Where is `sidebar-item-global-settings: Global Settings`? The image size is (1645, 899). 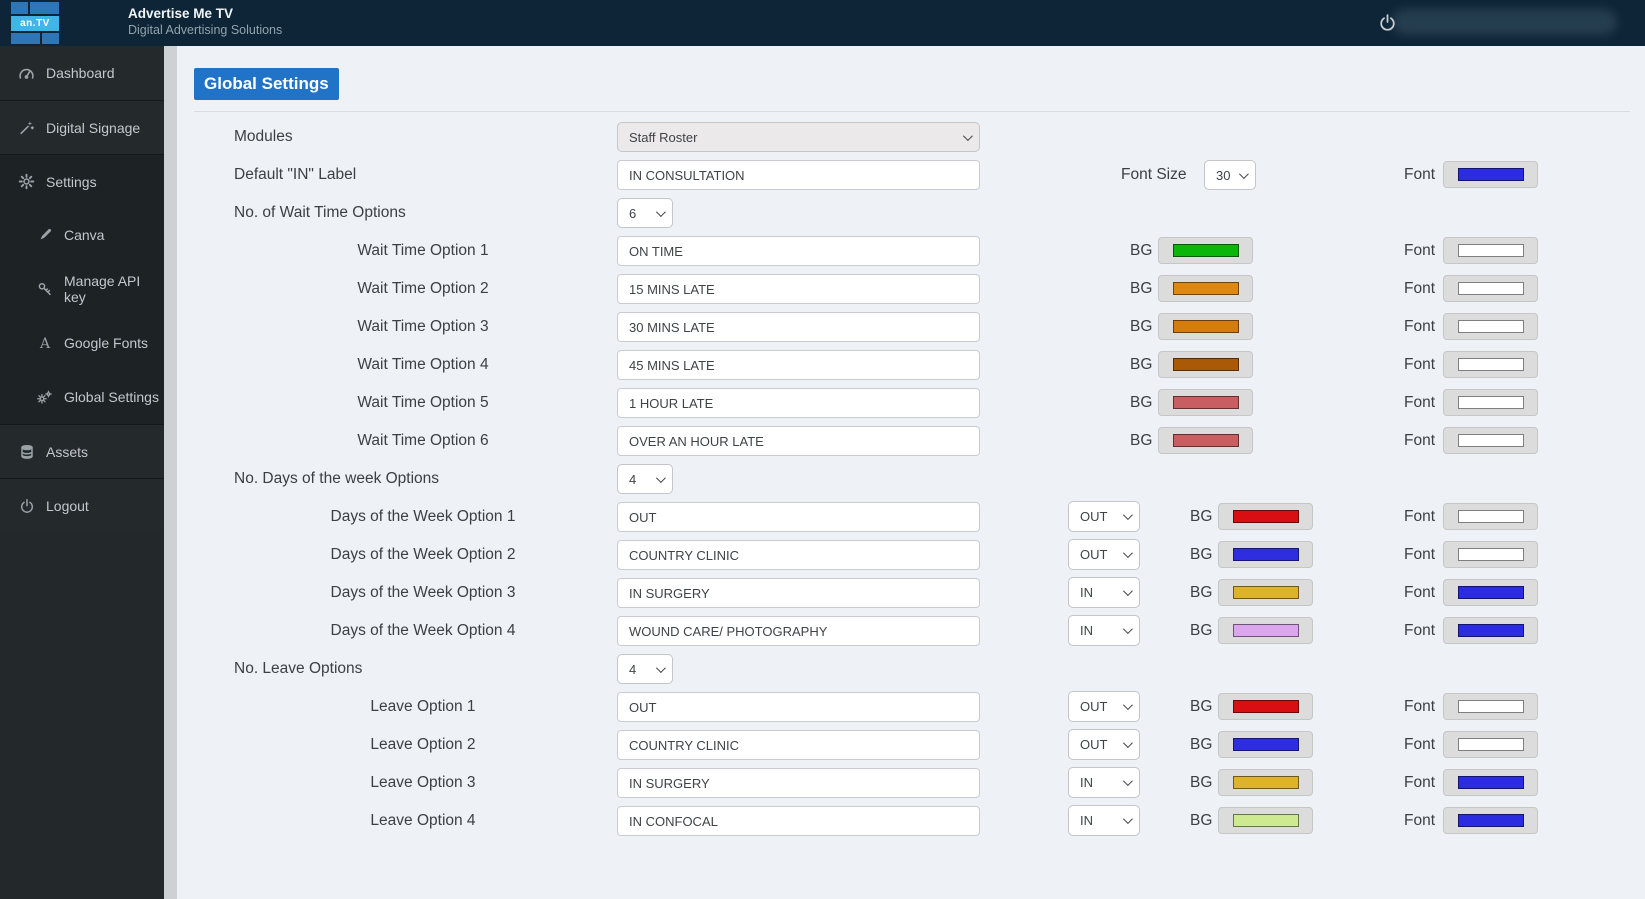 sidebar-item-global-settings: Global Settings is located at coordinates (82, 397).